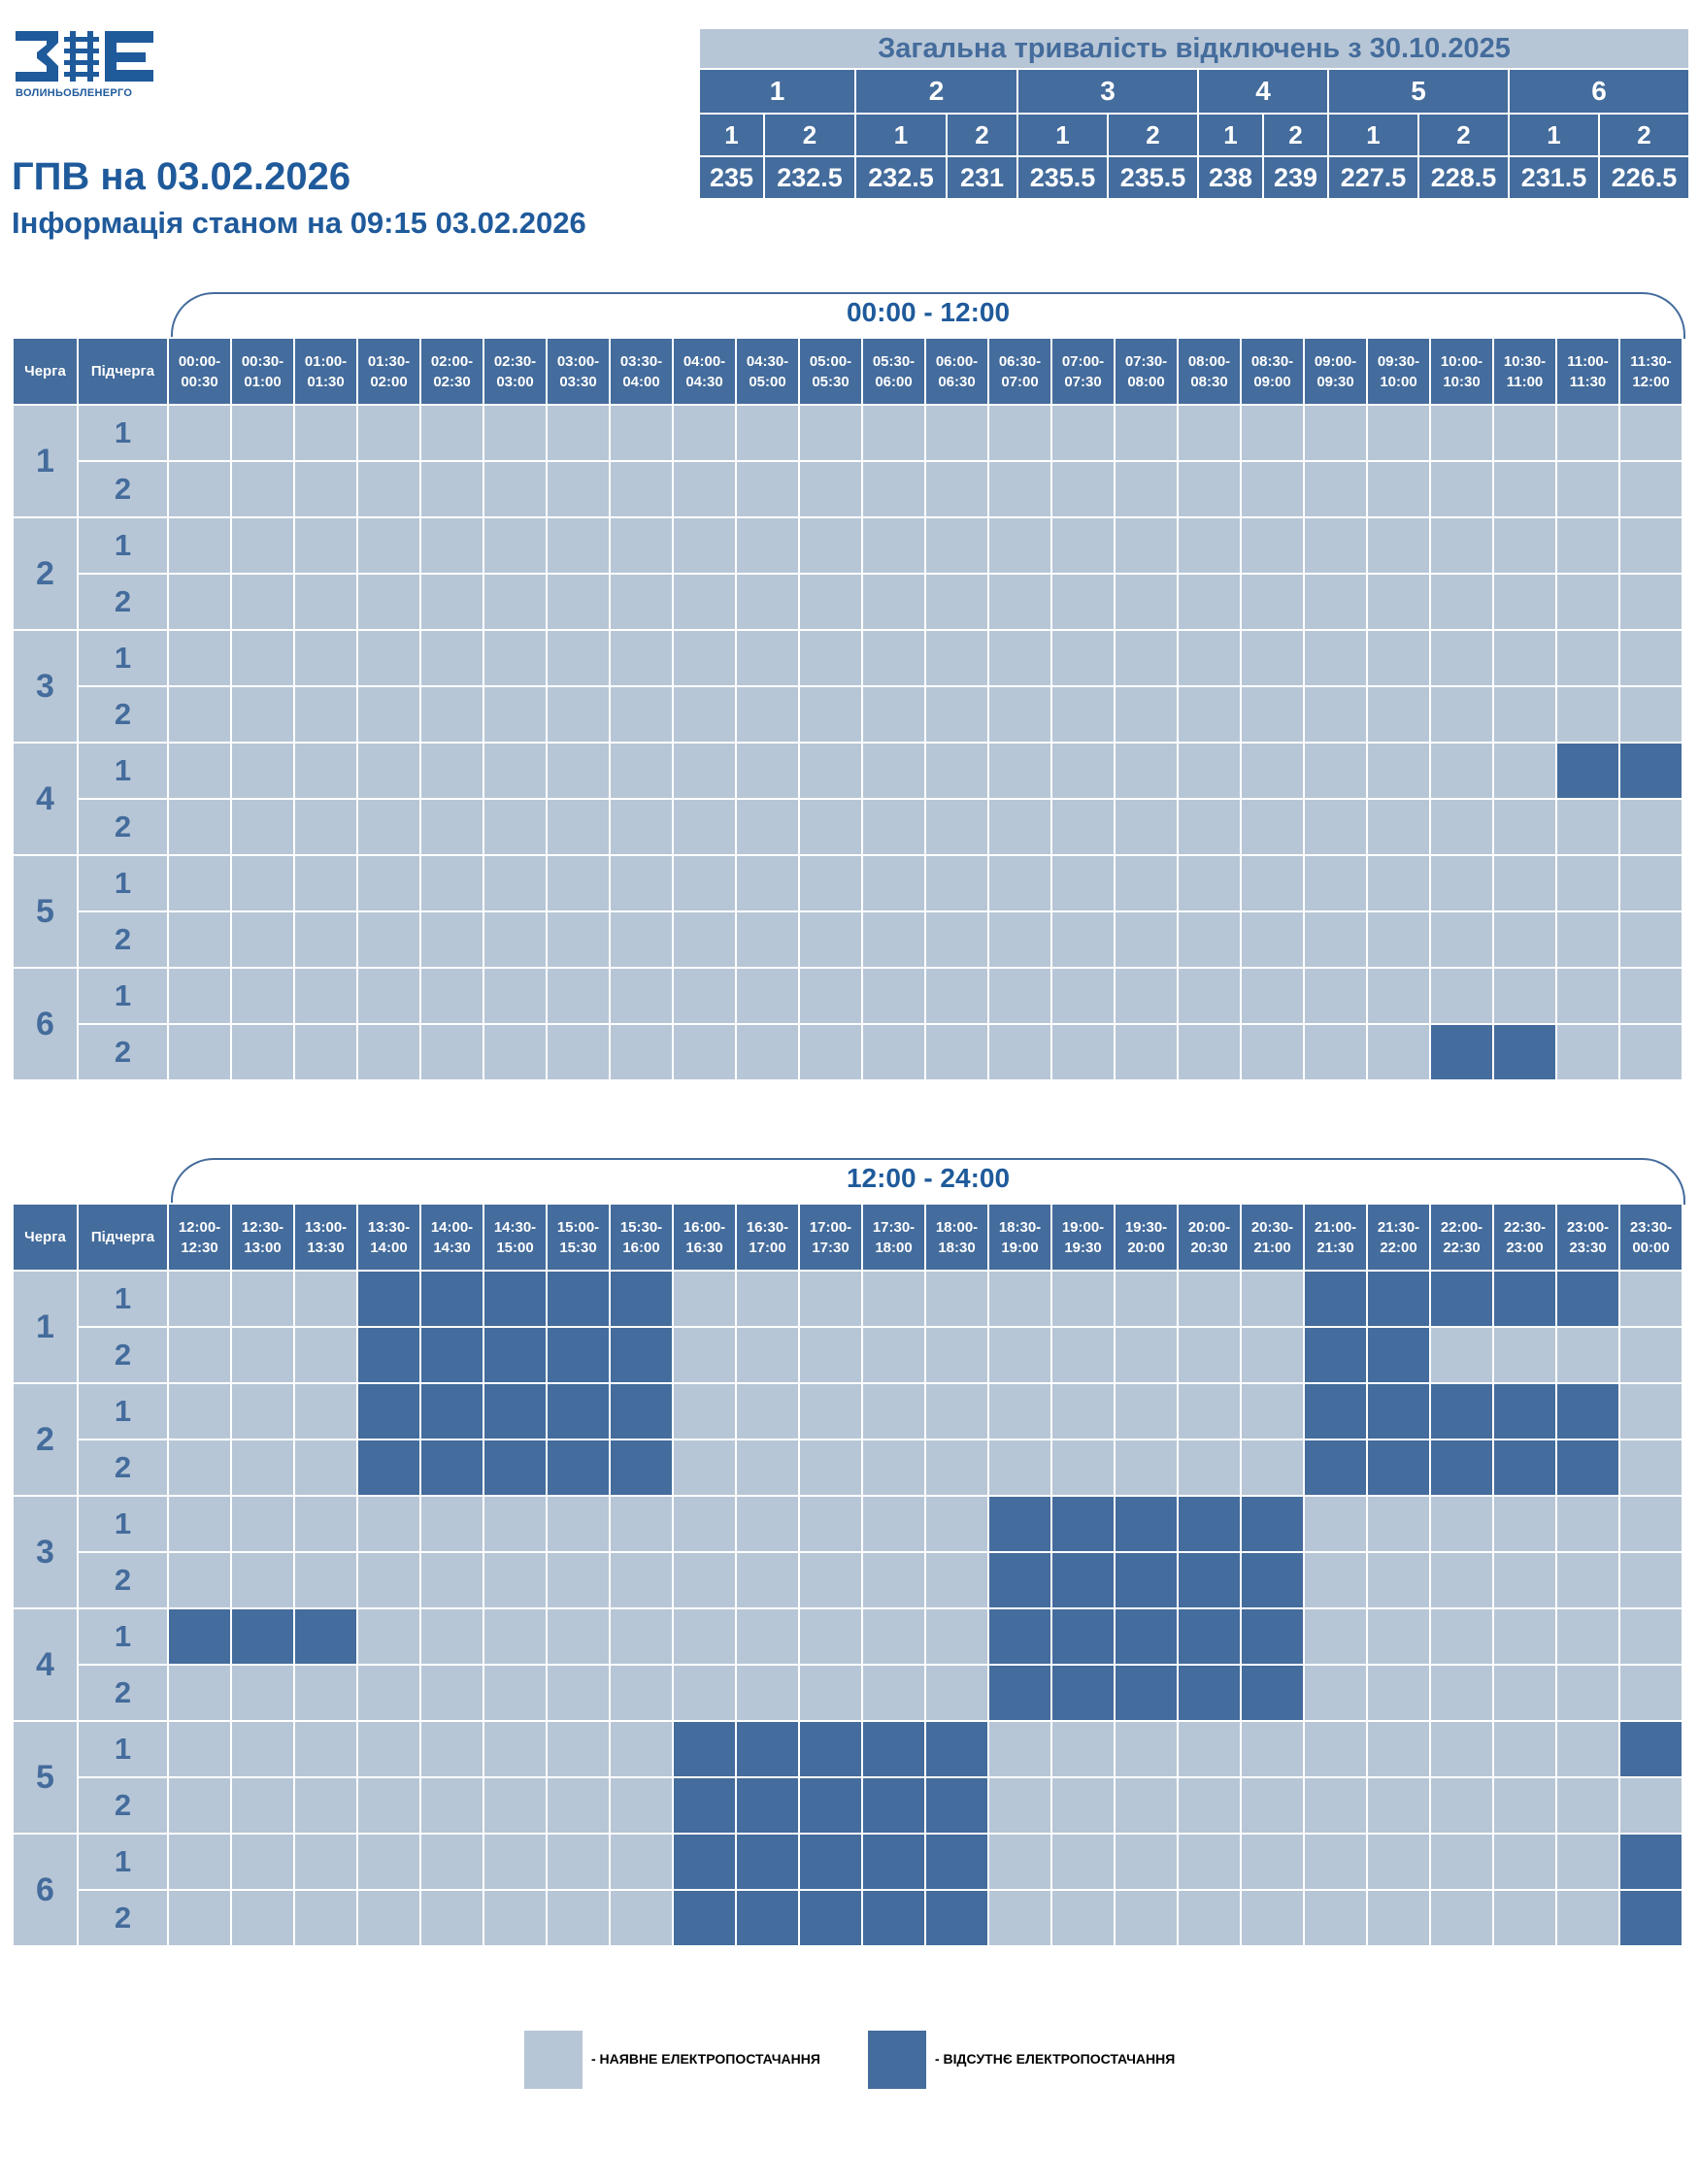  I want to click on legend-outage-label: - ВІДСУТНЄ ЕЛЕКТРОПОСТАЧАННЯ, so click(1055, 2059).